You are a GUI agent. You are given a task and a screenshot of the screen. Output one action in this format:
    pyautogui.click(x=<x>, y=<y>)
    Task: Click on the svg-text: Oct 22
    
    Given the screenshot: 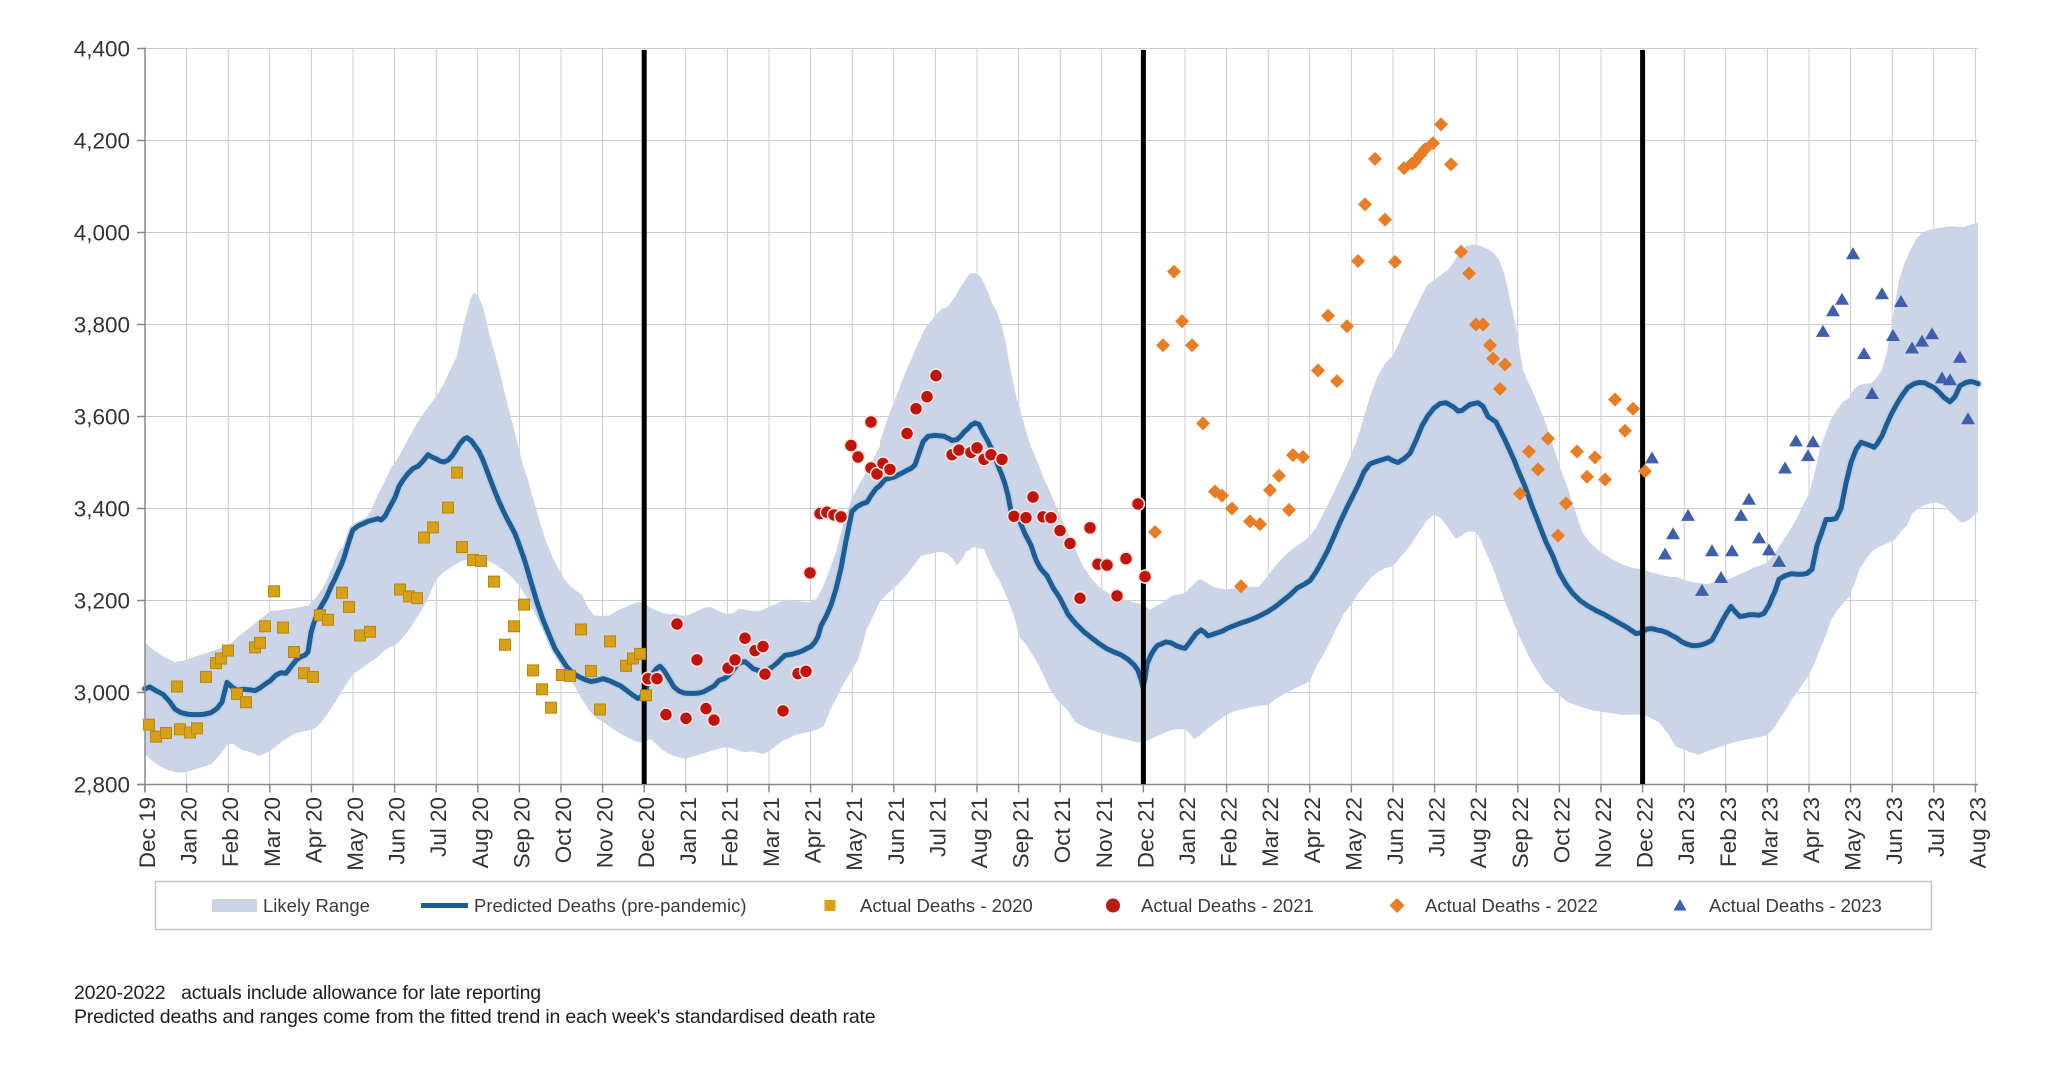 What is the action you would take?
    pyautogui.click(x=1561, y=830)
    